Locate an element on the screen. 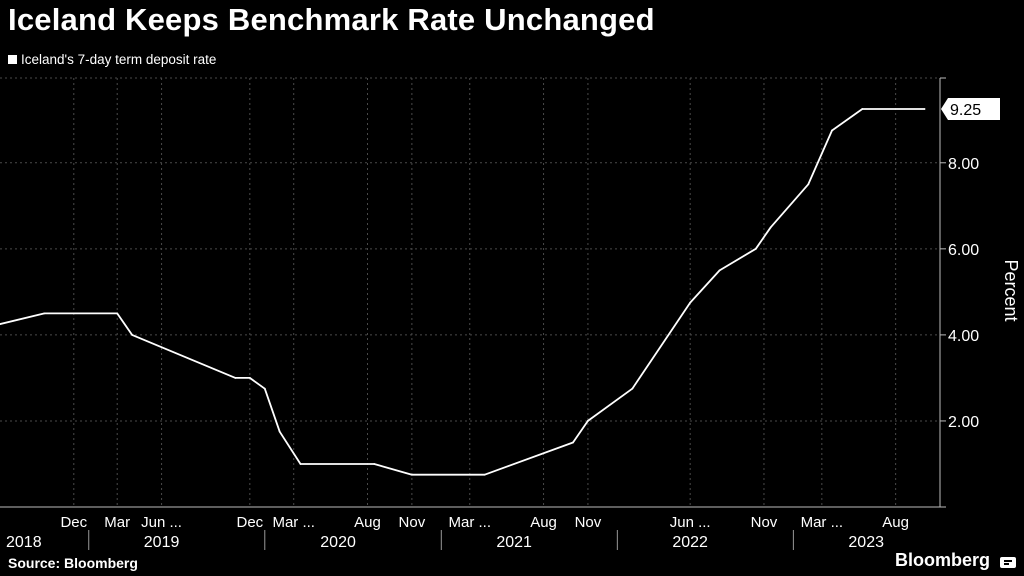 Image resolution: width=1024 pixels, height=576 pixels. y-tick-label: 8.00 is located at coordinates (963, 164).